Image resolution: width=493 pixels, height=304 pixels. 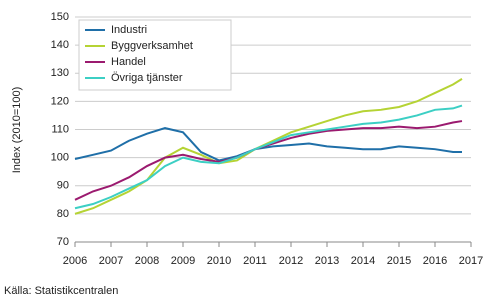 I want to click on source: Källa: Statistikcentralen, so click(x=61, y=291).